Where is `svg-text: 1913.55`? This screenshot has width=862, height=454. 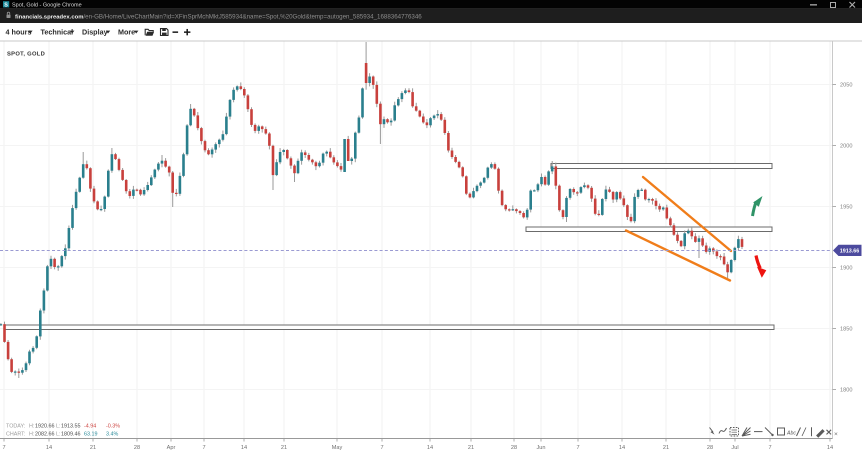 svg-text: 1913.55 is located at coordinates (71, 427).